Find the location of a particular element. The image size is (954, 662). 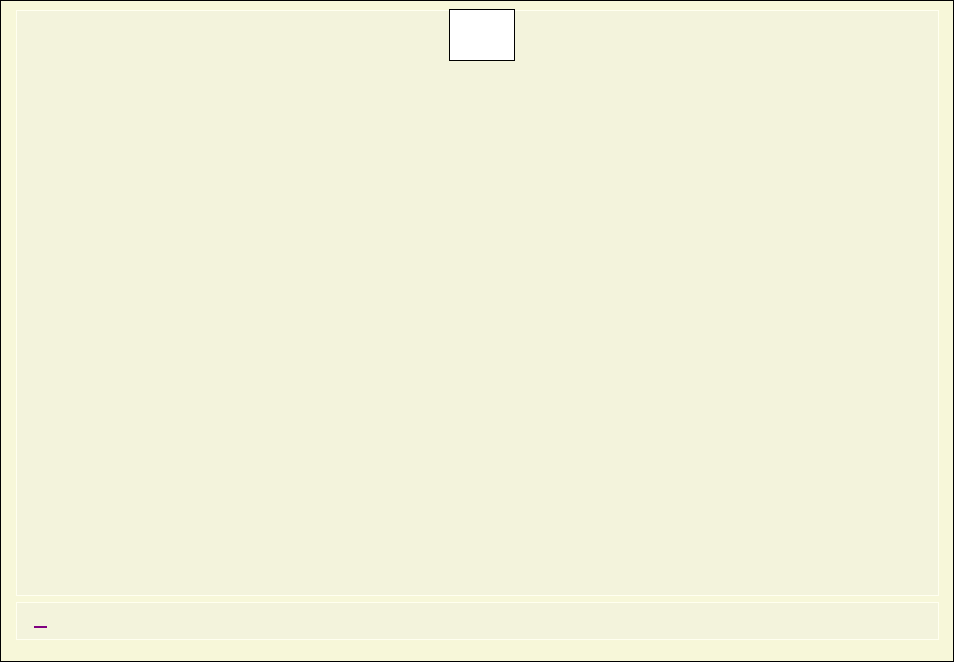

locus-line-swatch is located at coordinates (40, 626).